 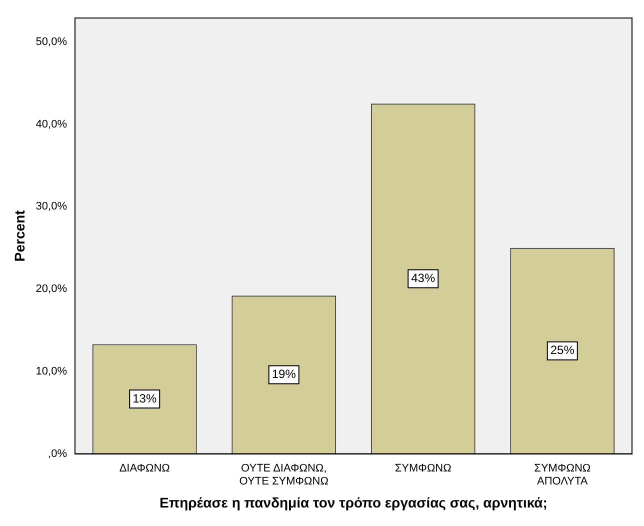 I want to click on data-label: 19%, so click(x=284, y=374).